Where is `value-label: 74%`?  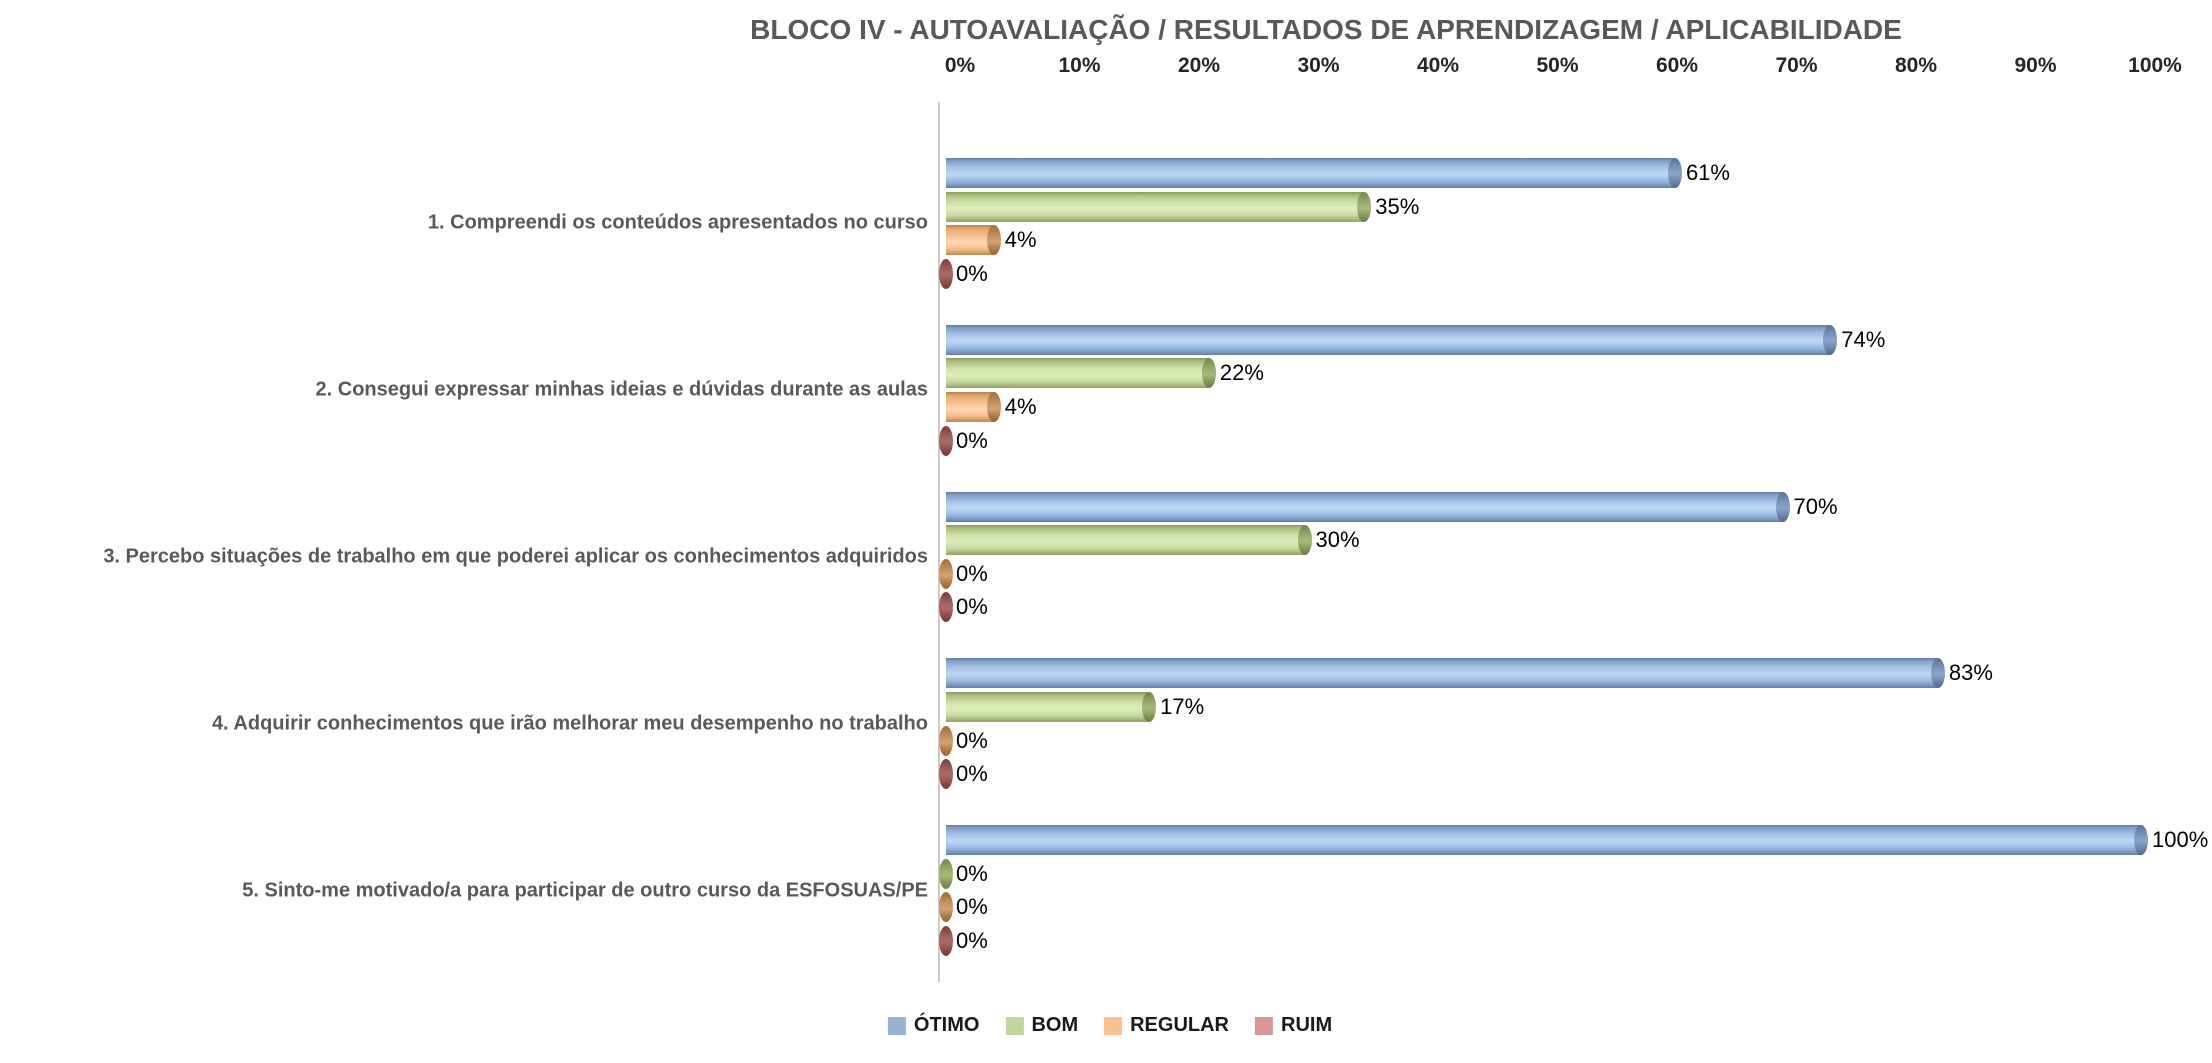 value-label: 74% is located at coordinates (1863, 339).